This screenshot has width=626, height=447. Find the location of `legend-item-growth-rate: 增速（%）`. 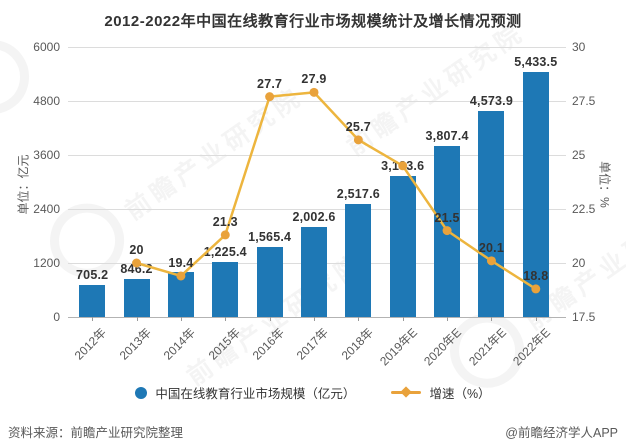

legend-item-growth-rate: 增速（%） is located at coordinates (441, 392).